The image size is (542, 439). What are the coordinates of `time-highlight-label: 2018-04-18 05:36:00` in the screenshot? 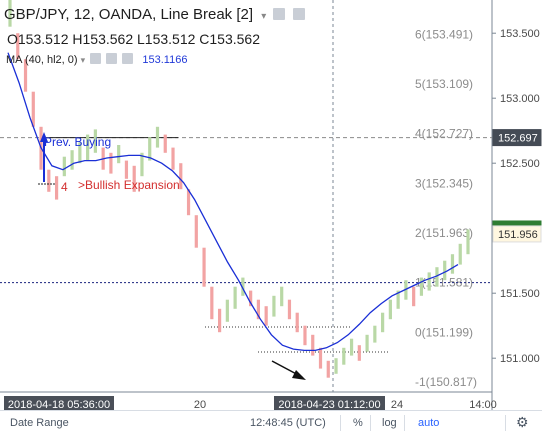 It's located at (59, 405).